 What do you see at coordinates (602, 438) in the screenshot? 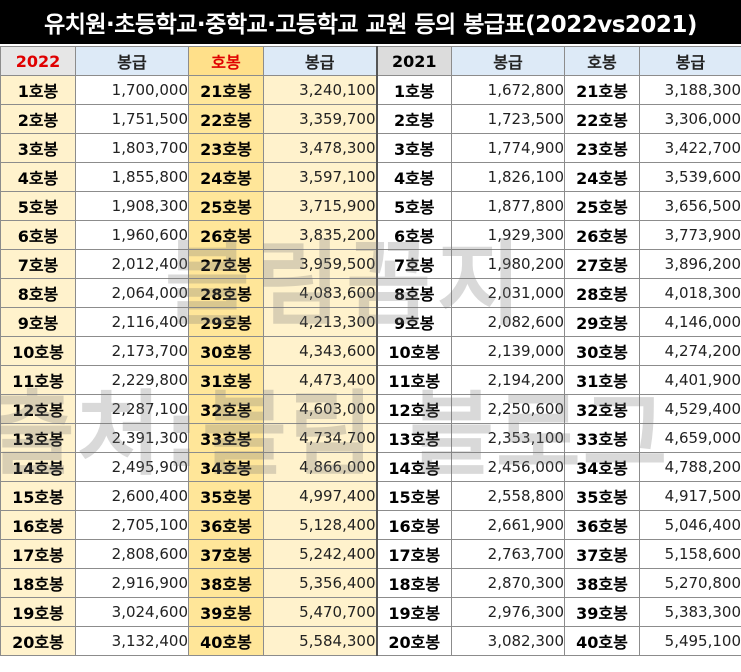
I see `step-2021-cell: 33호봉` at bounding box center [602, 438].